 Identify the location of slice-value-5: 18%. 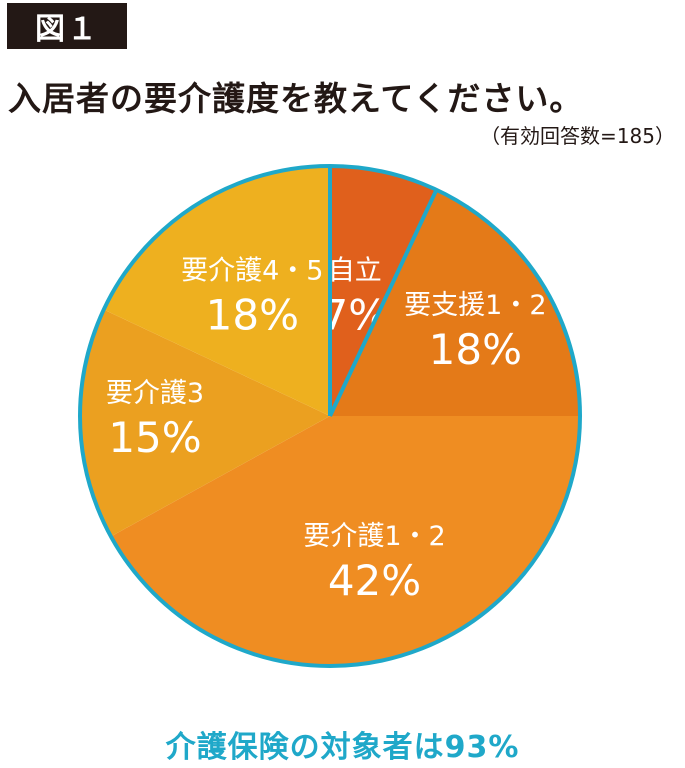
(252, 315).